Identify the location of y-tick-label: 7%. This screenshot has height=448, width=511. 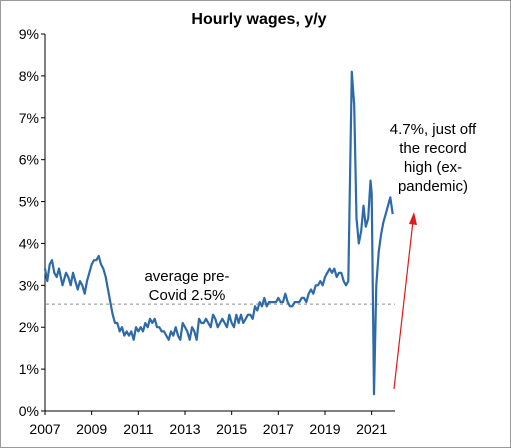
(29, 118).